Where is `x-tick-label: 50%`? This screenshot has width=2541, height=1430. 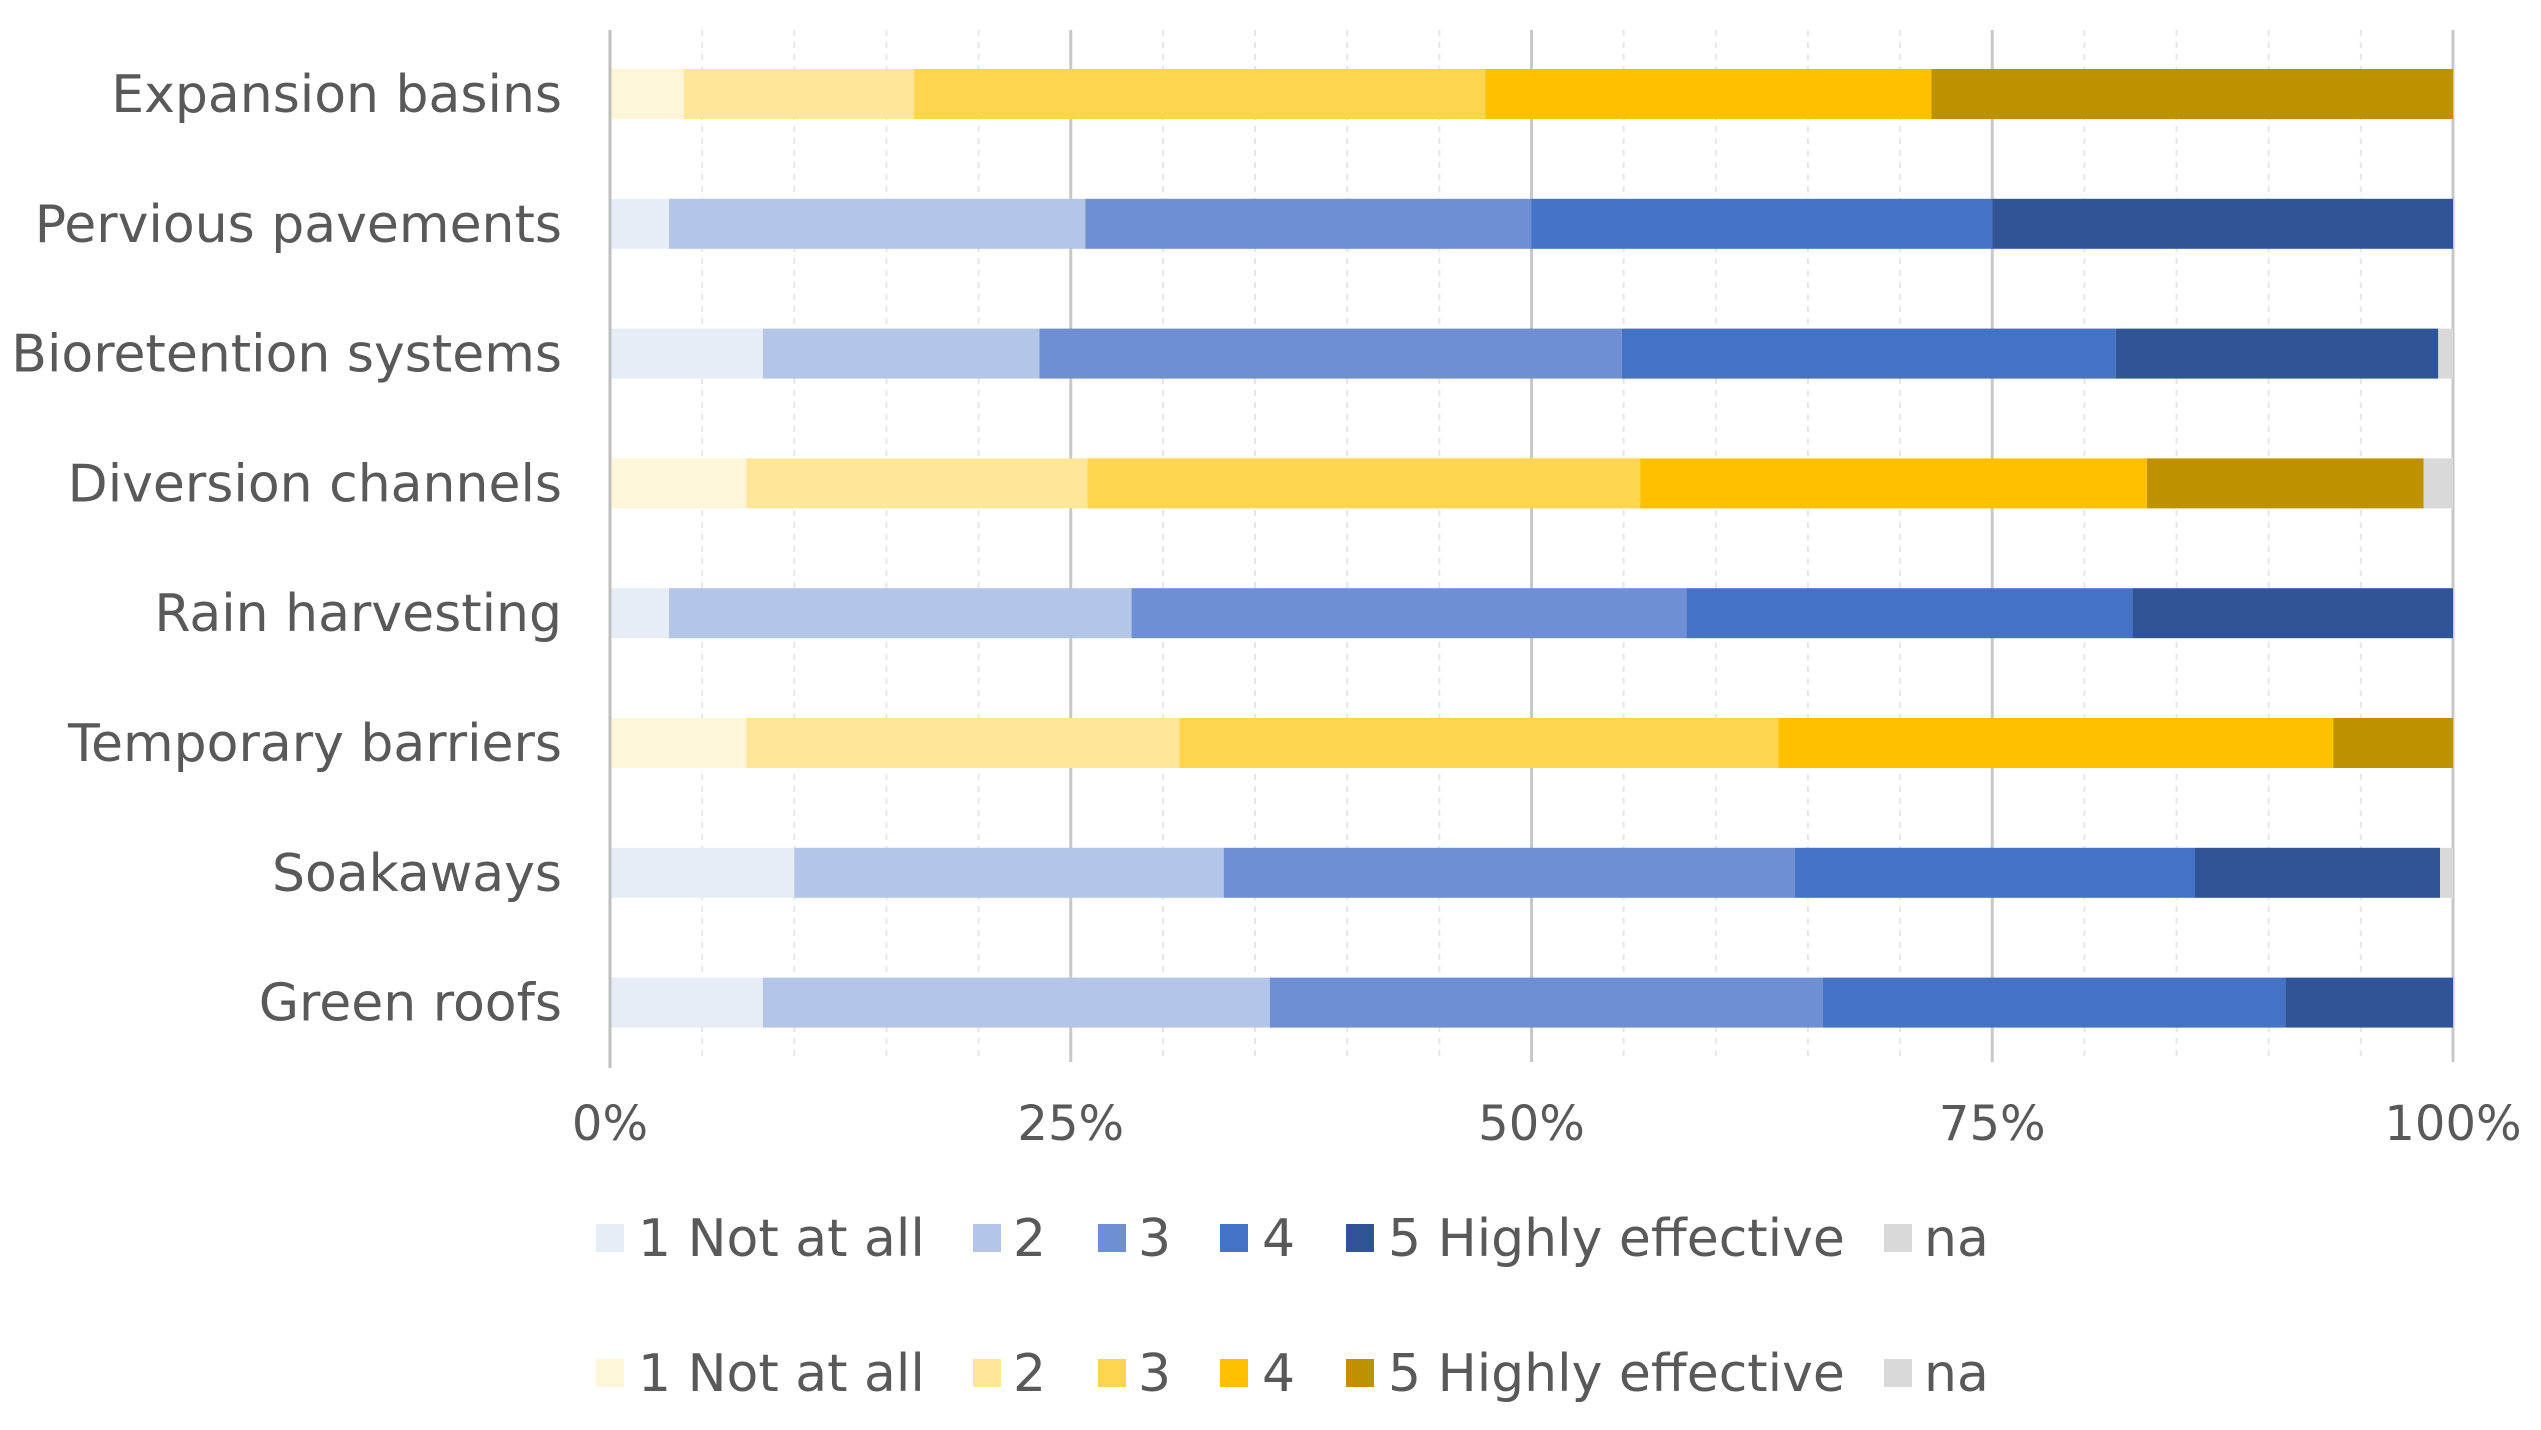
x-tick-label: 50% is located at coordinates (1531, 1124).